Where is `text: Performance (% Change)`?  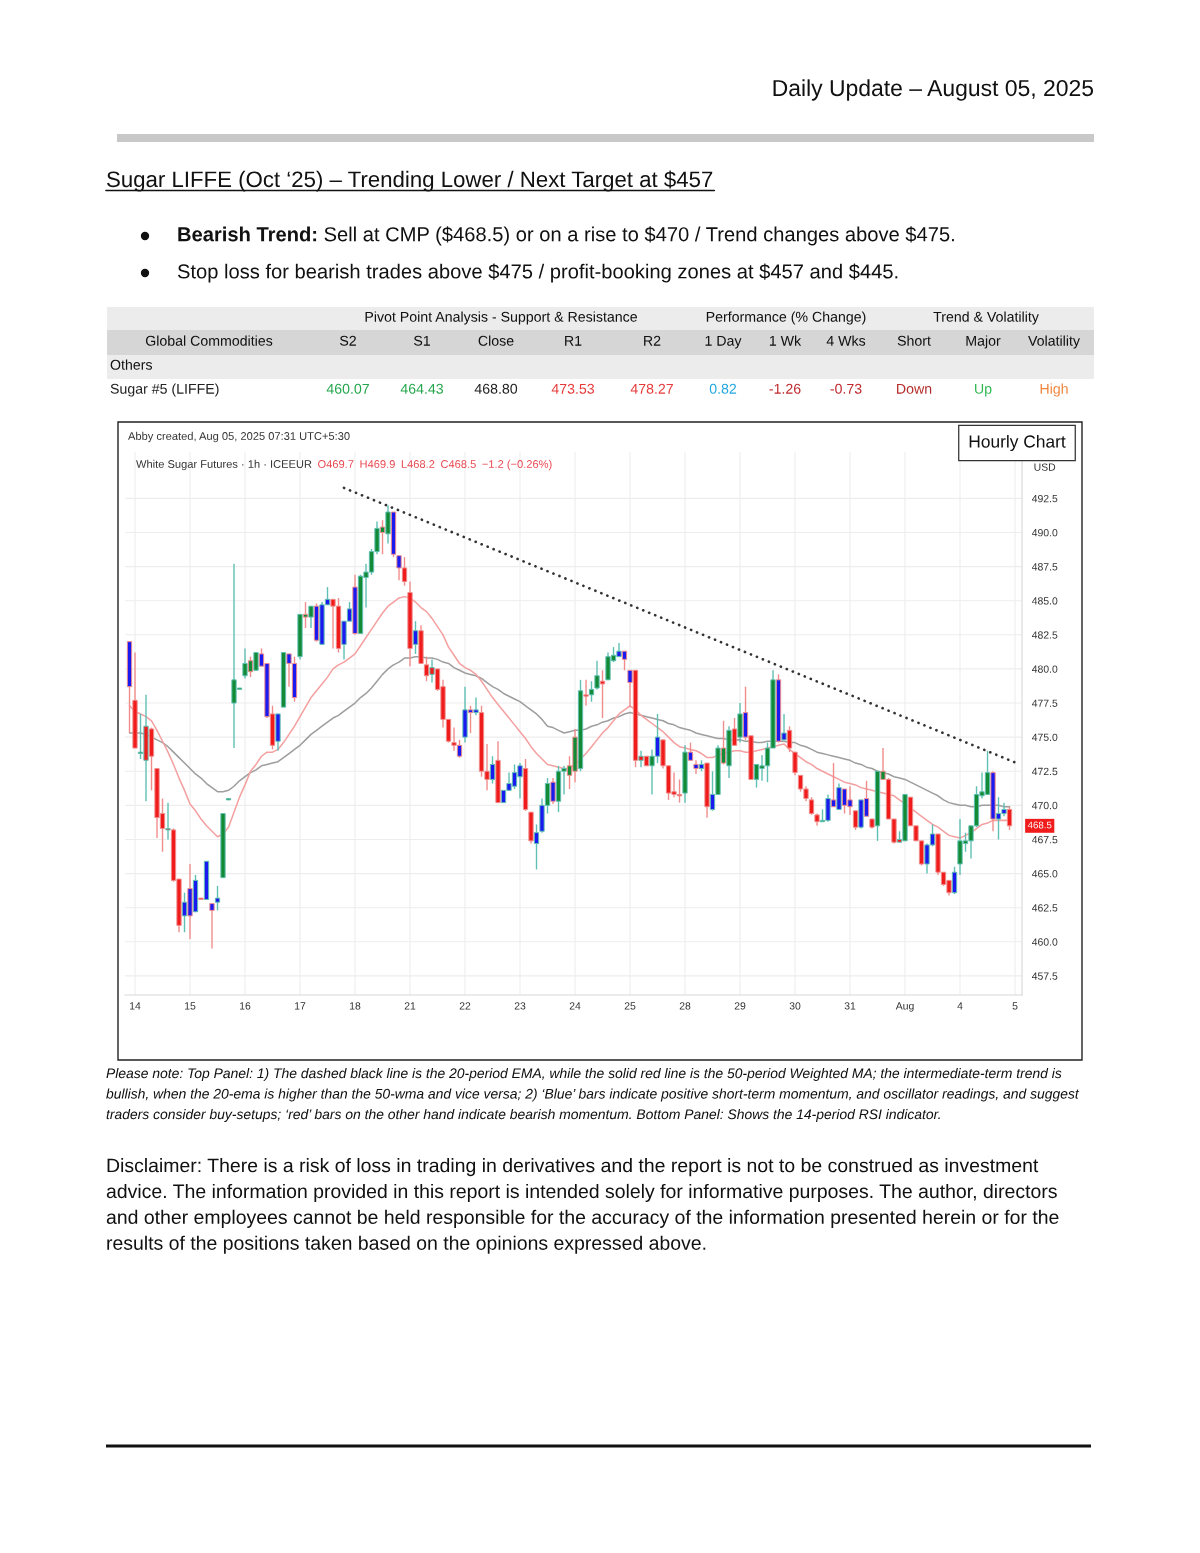
text: Performance (% Change) is located at coordinates (786, 318).